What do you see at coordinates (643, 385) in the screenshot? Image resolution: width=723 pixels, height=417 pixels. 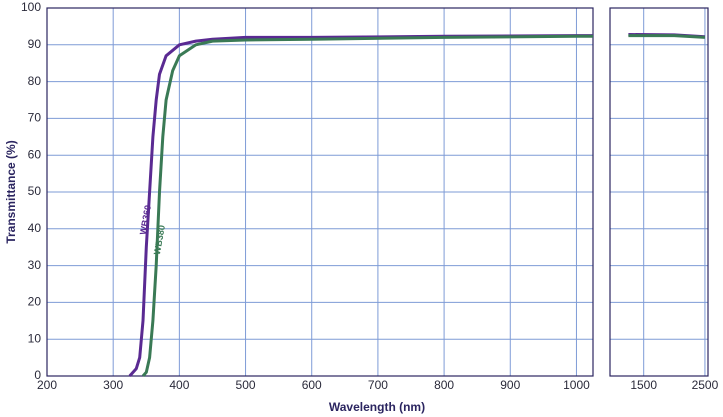 I see `x-tick-label: 1500` at bounding box center [643, 385].